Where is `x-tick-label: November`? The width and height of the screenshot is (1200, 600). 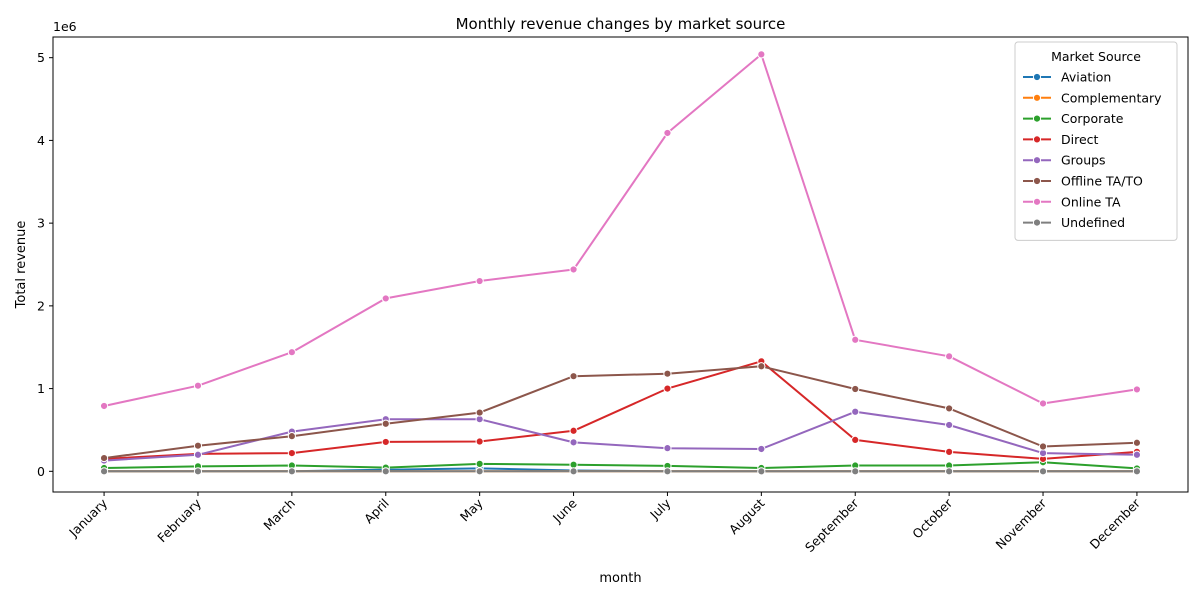
x-tick-label: November is located at coordinates (1021, 523).